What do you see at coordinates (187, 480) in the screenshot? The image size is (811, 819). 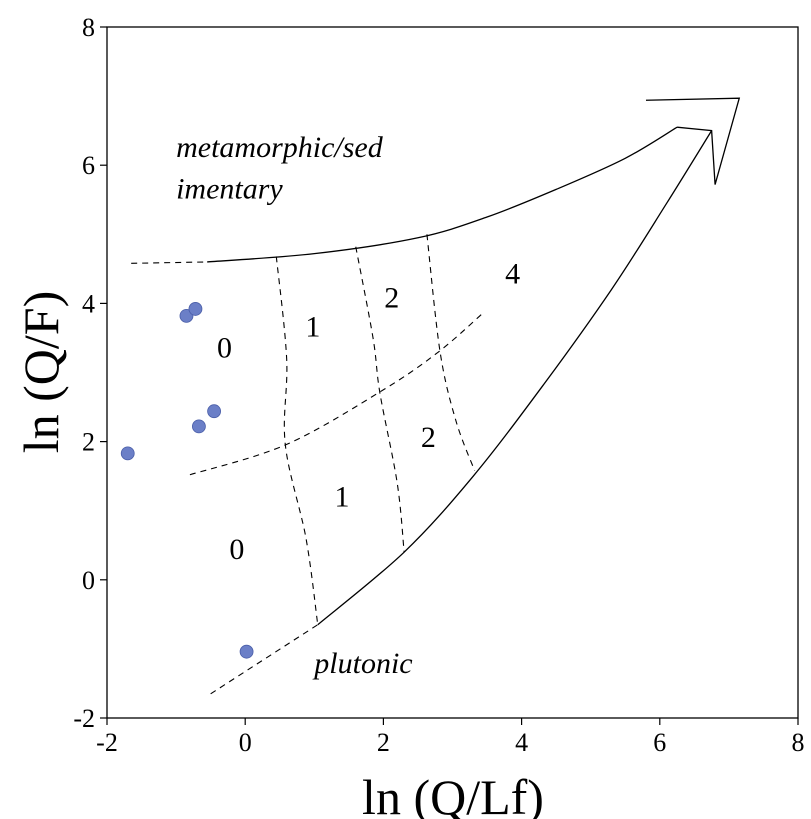 I see `data-points` at bounding box center [187, 480].